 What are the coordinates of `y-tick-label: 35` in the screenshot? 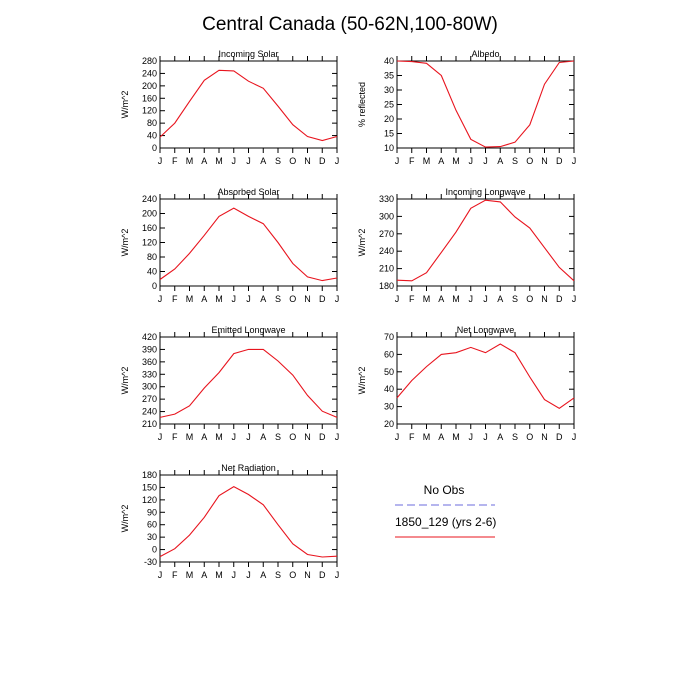 It's located at (389, 76).